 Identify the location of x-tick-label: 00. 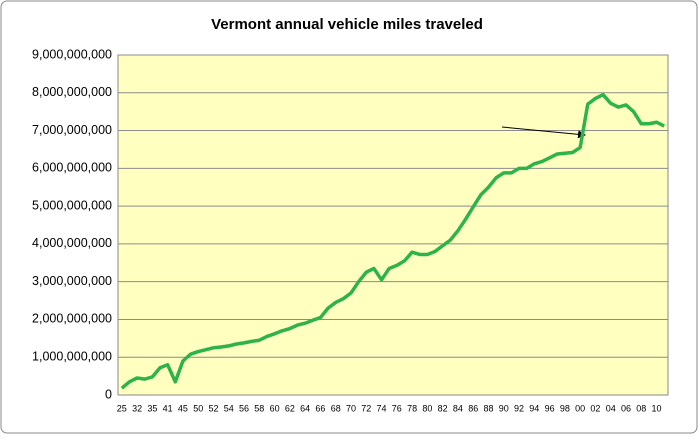
(580, 408).